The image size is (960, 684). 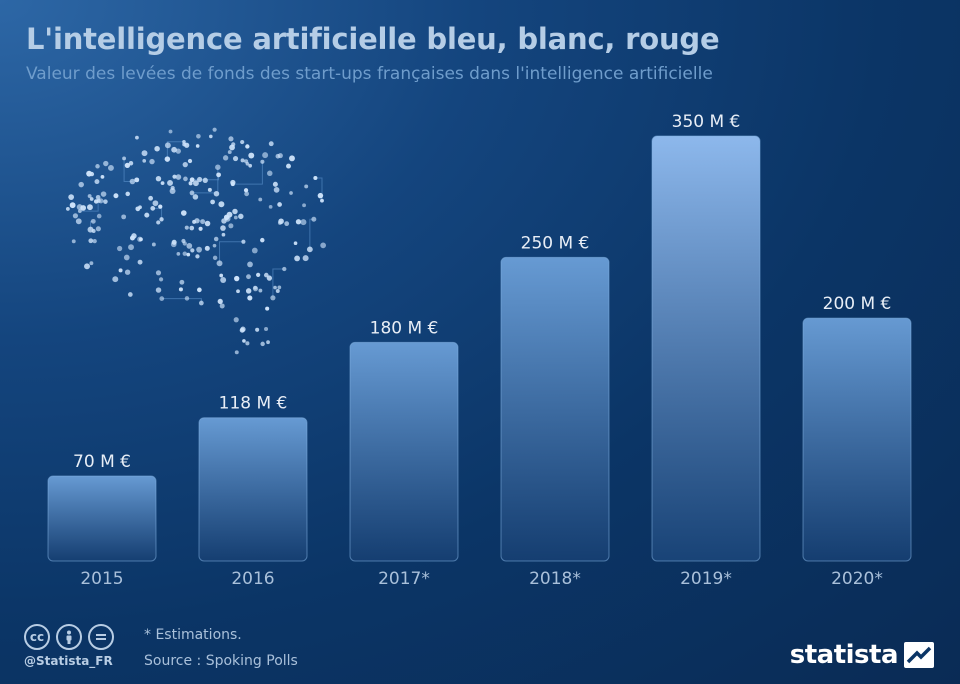 I want to click on value-label: 200 M €, so click(x=857, y=304).